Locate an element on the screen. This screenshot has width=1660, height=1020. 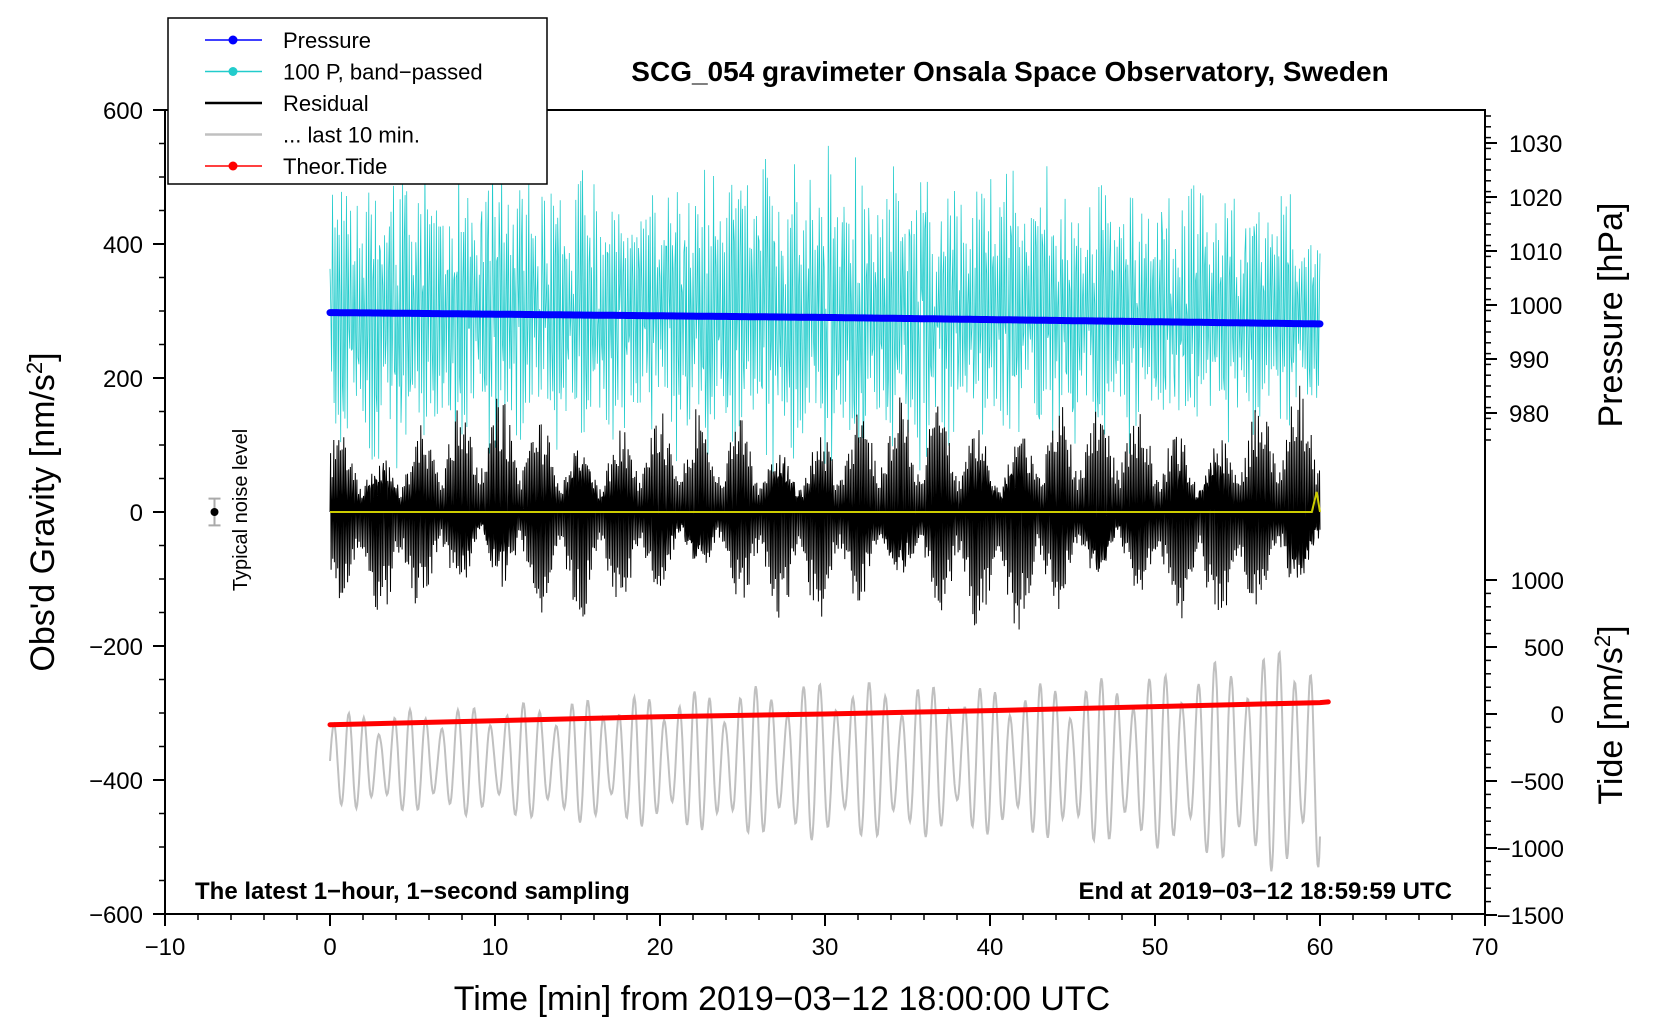
y-axis-title-main: Obs'd Gravity [nm/s is located at coordinates (43, 522).